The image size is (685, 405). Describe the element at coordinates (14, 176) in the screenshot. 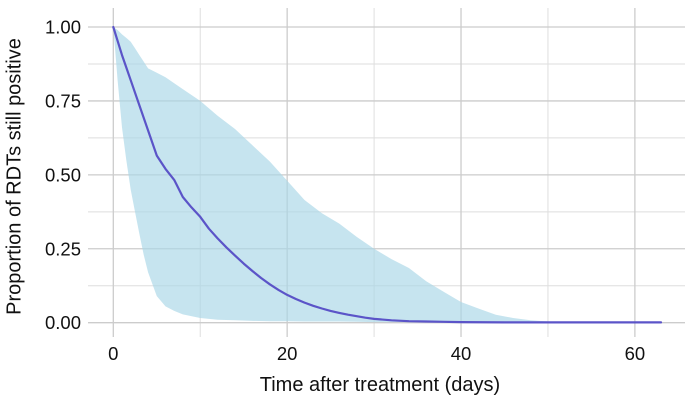

I see `y-axis-title: Proportion of RDTs still positive` at that location.